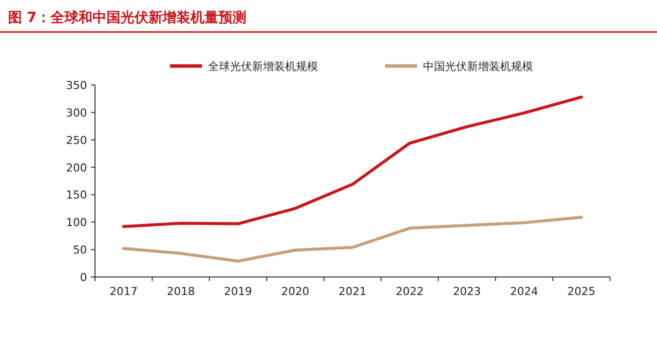 This screenshot has width=657, height=338. What do you see at coordinates (76, 223) in the screenshot?
I see `y-tick-label: 100` at bounding box center [76, 223].